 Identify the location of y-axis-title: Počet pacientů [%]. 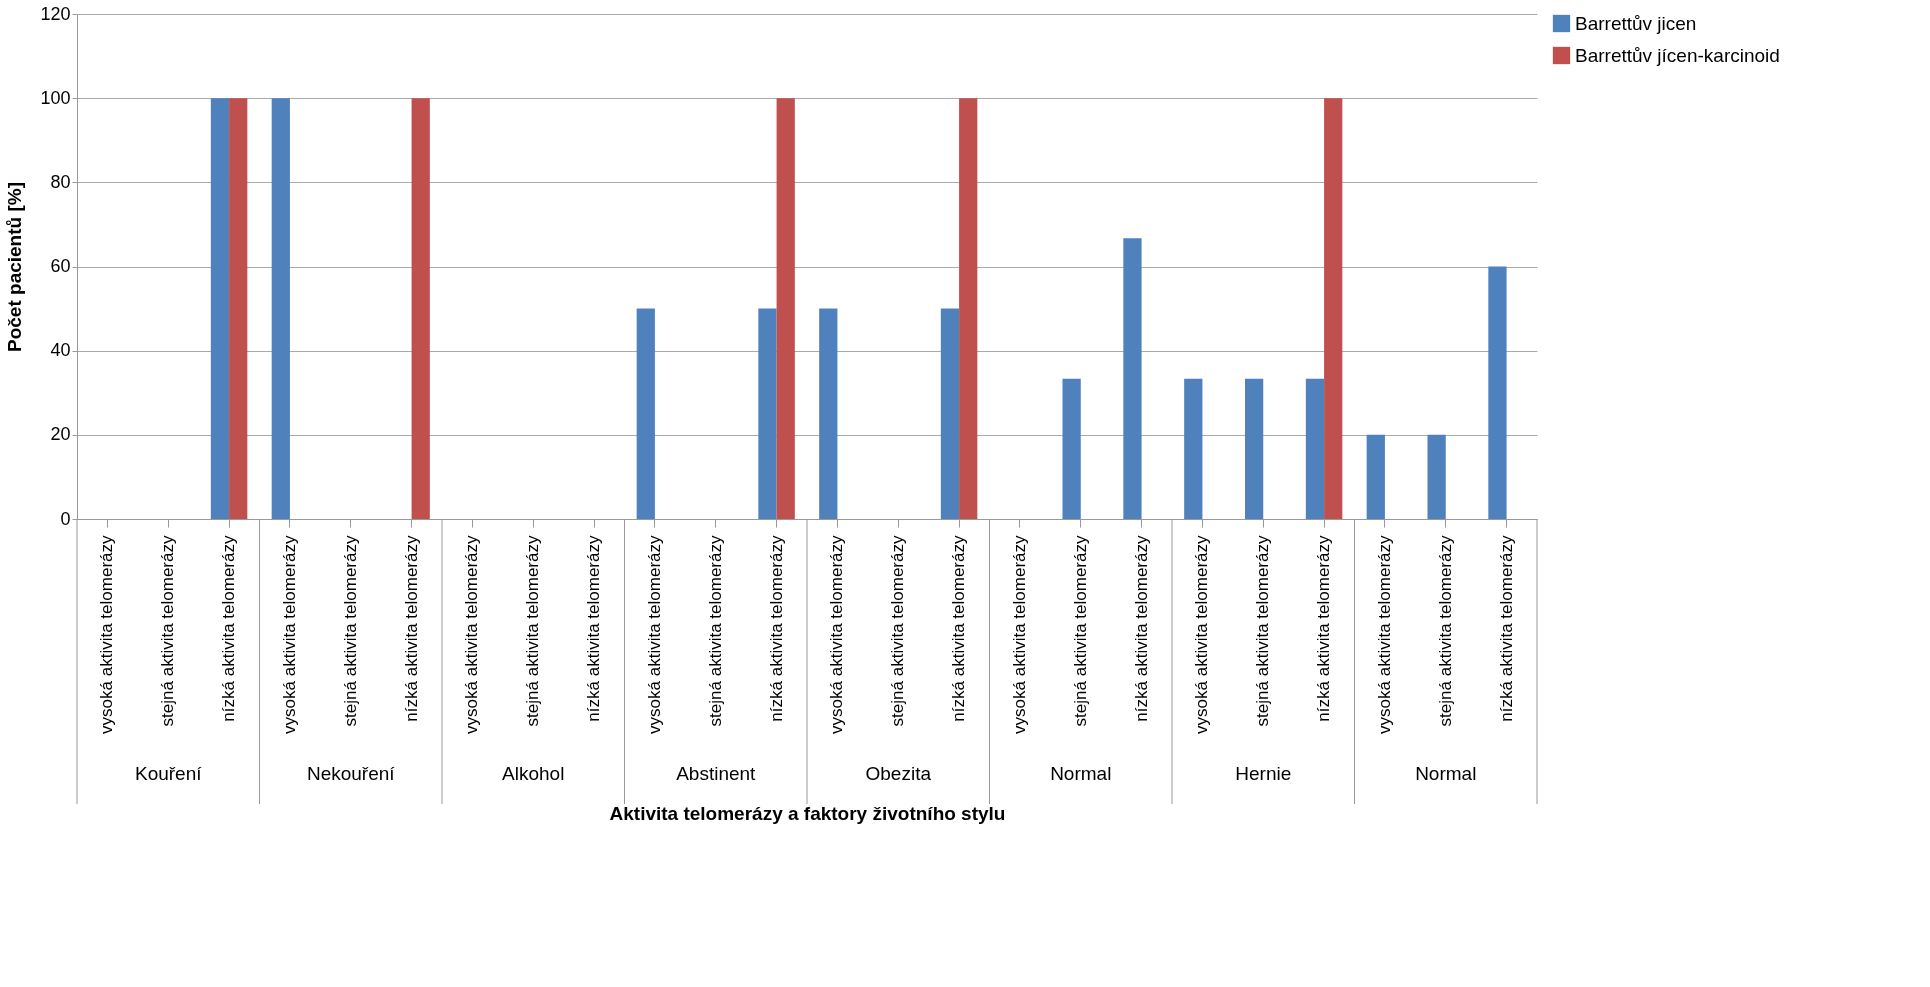
(15, 267).